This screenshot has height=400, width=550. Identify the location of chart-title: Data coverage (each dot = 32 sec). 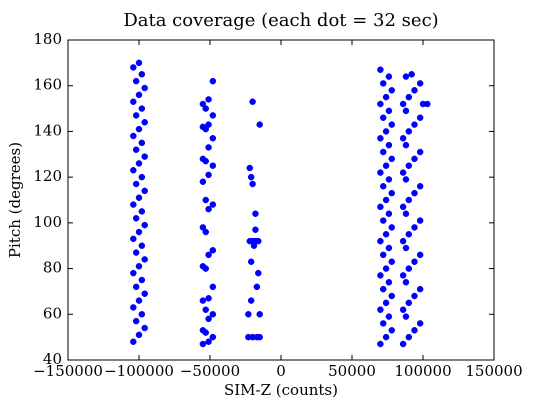
(280, 20).